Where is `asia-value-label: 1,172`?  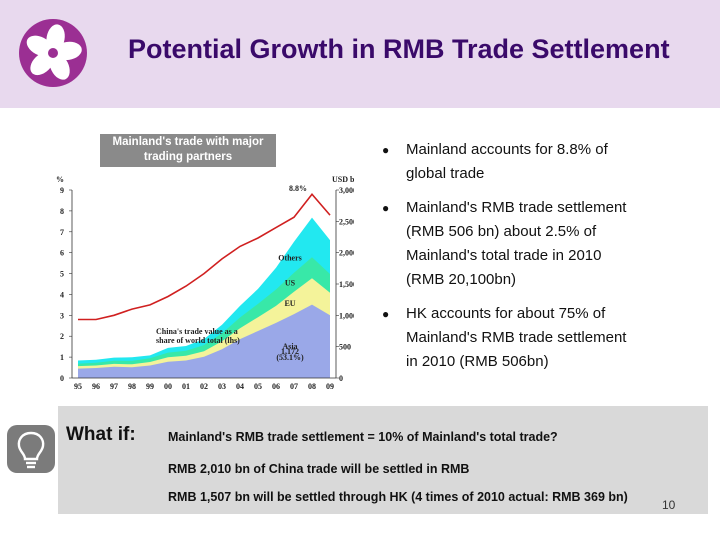 asia-value-label: 1,172 is located at coordinates (290, 351).